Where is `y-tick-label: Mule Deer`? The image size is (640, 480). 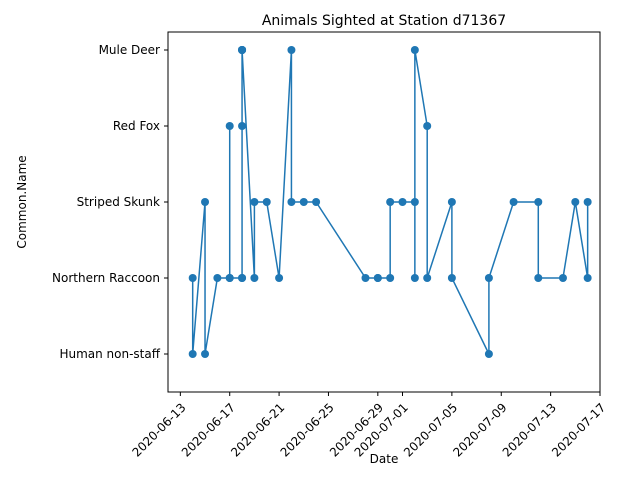
y-tick-label: Mule Deer is located at coordinates (129, 50).